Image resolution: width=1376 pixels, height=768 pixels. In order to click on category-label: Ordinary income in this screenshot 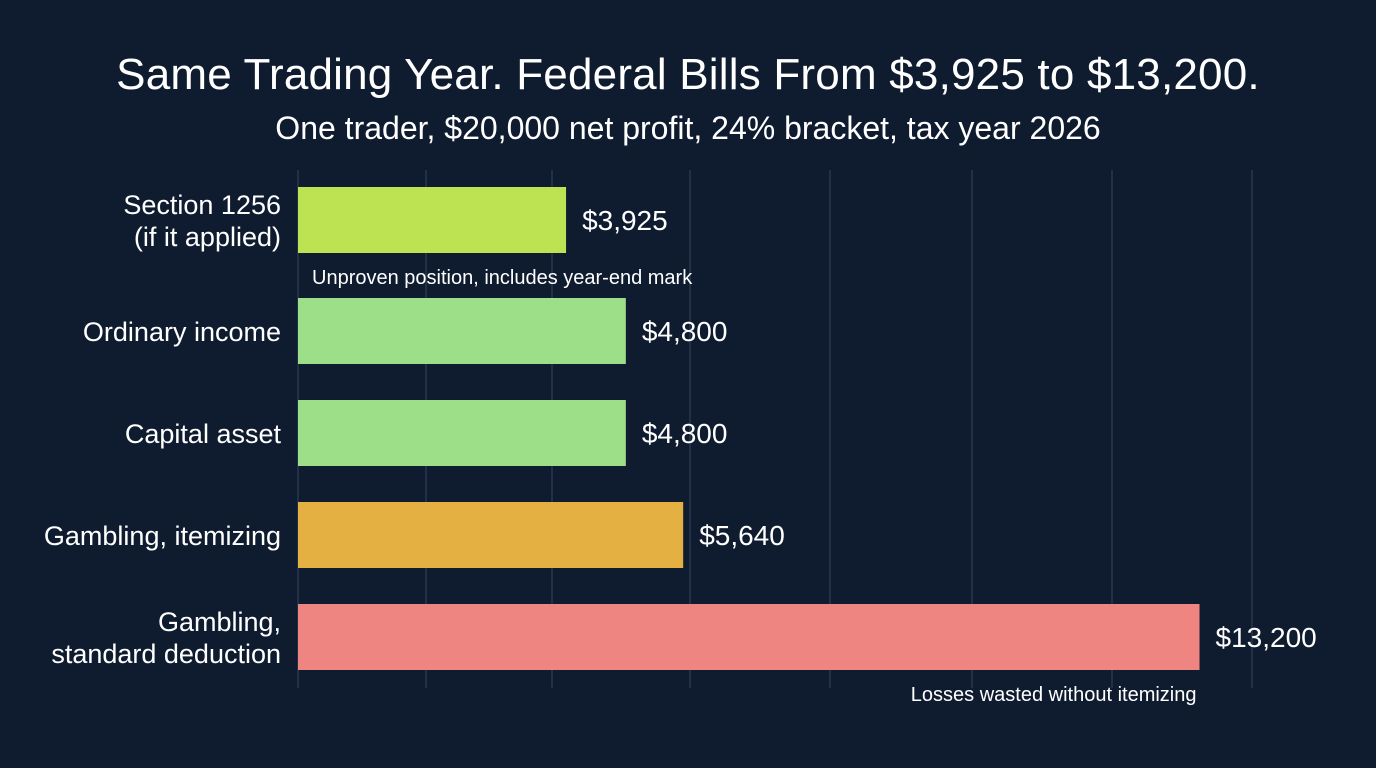, I will do `click(182, 332)`.